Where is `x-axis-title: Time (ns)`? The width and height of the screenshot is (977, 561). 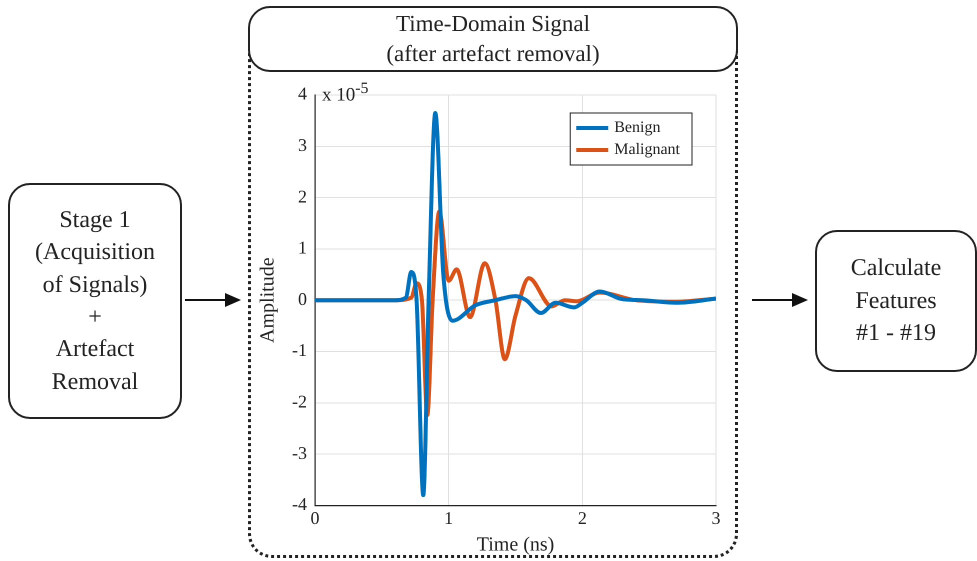
x-axis-title: Time (ns) is located at coordinates (515, 544).